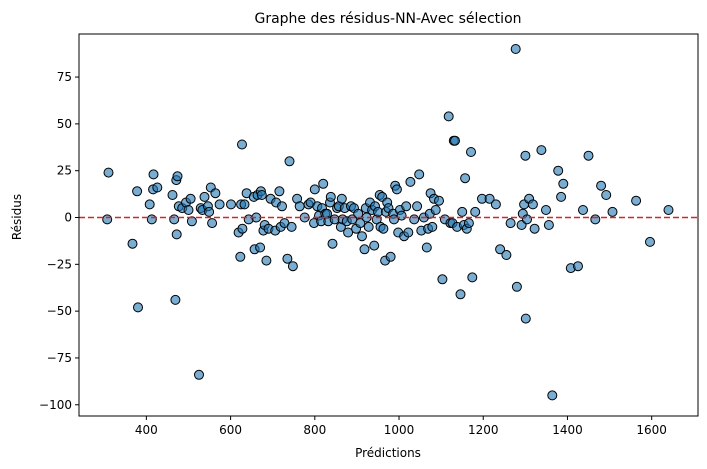  Describe the element at coordinates (651, 430) in the screenshot. I see `x-tick-label: 1600` at that location.